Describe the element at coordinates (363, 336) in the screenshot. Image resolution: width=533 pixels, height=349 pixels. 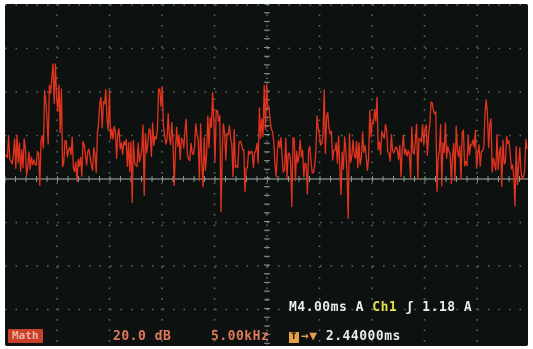
I see `trigger-position: 2.44000ms` at that location.